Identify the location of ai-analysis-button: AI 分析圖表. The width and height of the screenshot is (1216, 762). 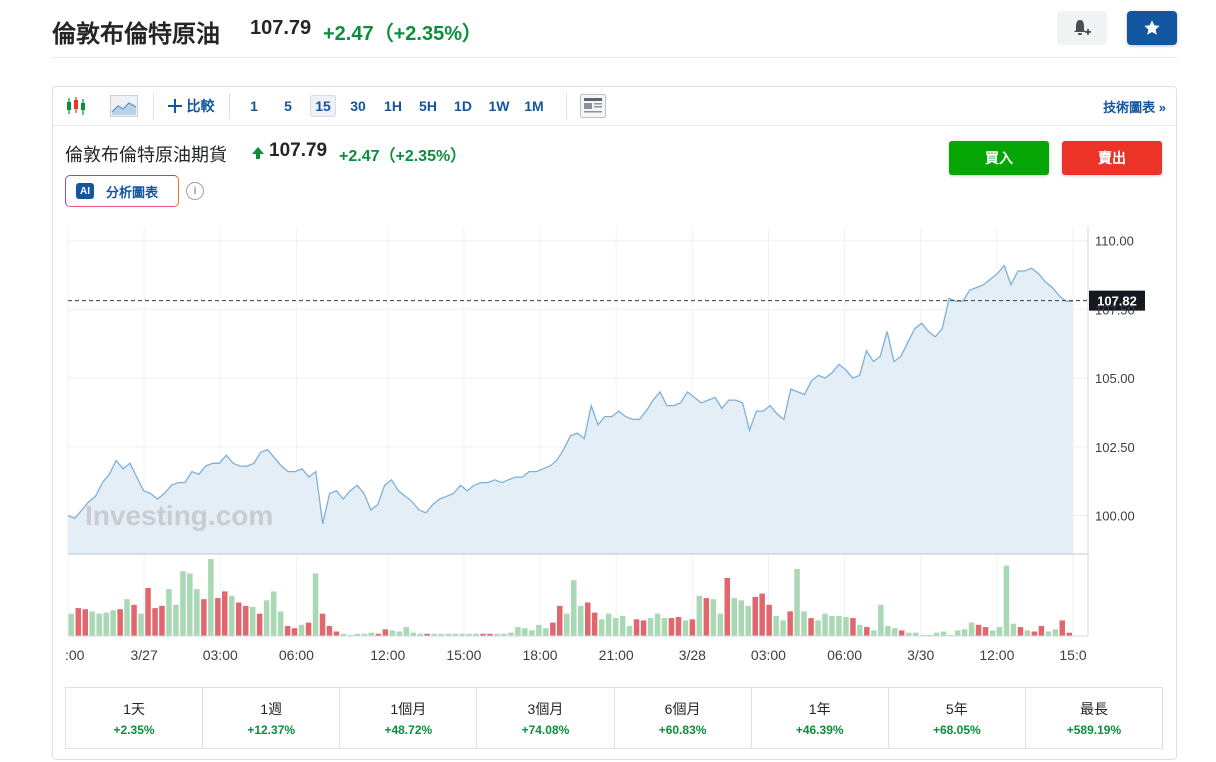
(122, 191).